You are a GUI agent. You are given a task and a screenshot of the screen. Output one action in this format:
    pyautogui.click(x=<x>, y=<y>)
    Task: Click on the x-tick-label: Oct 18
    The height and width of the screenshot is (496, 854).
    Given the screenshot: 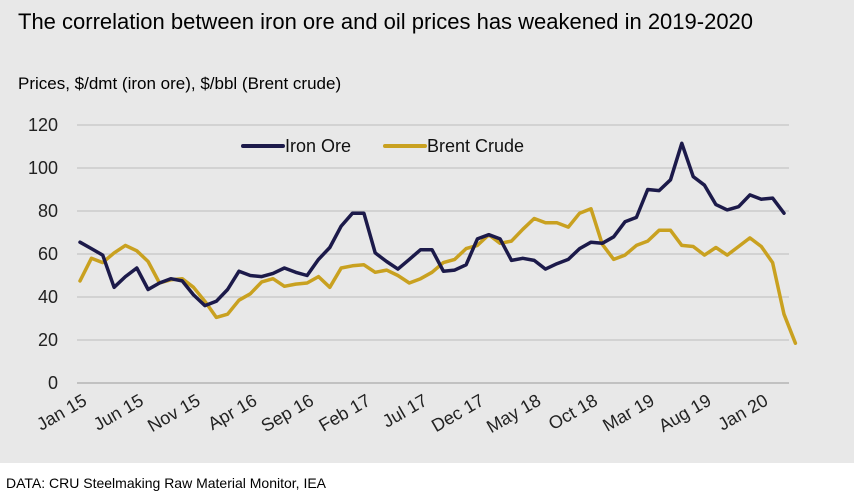 What is the action you would take?
    pyautogui.click(x=573, y=412)
    